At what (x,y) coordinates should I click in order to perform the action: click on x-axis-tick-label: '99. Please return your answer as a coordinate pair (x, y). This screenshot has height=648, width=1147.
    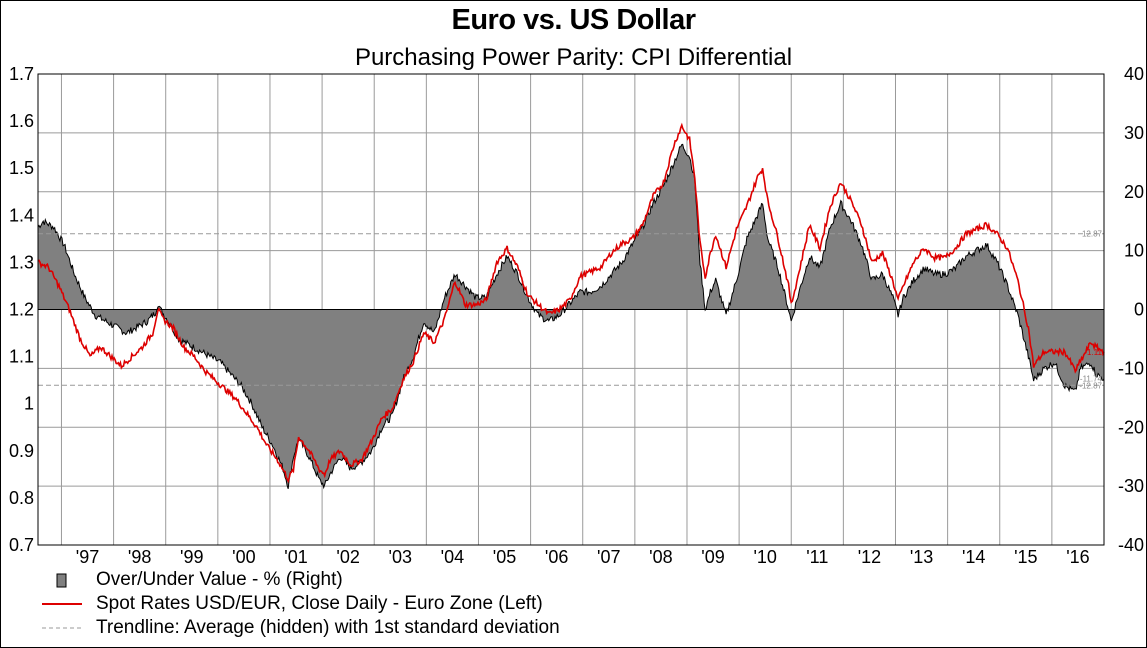
    Looking at the image, I should click on (191, 557).